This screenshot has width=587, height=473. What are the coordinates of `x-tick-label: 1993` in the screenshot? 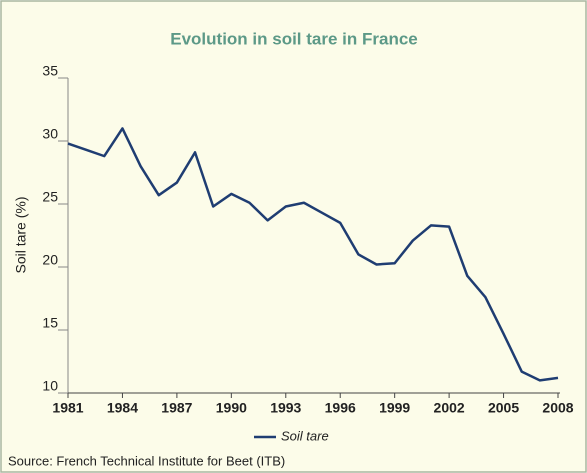 It's located at (285, 408).